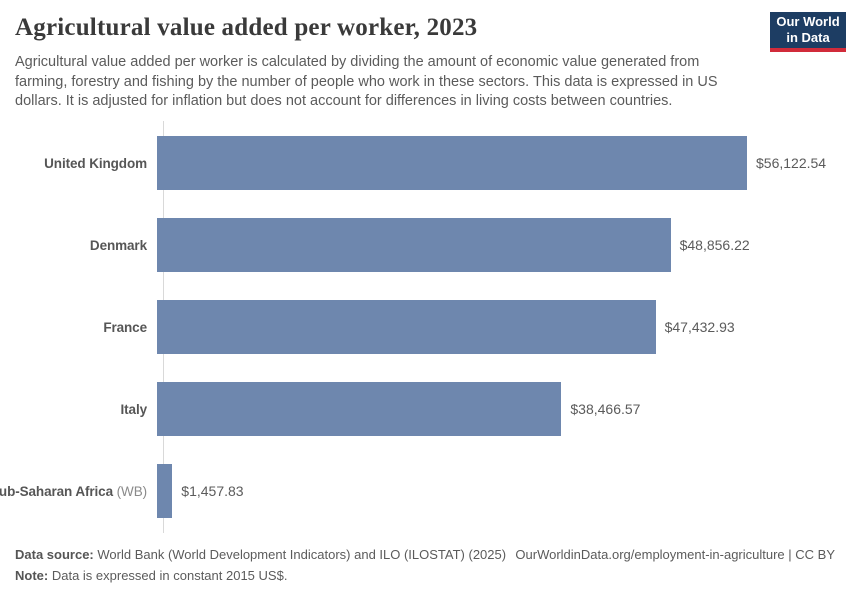 Image resolution: width=850 pixels, height=600 pixels. I want to click on bar-row: France $47,432.93, so click(425, 327).